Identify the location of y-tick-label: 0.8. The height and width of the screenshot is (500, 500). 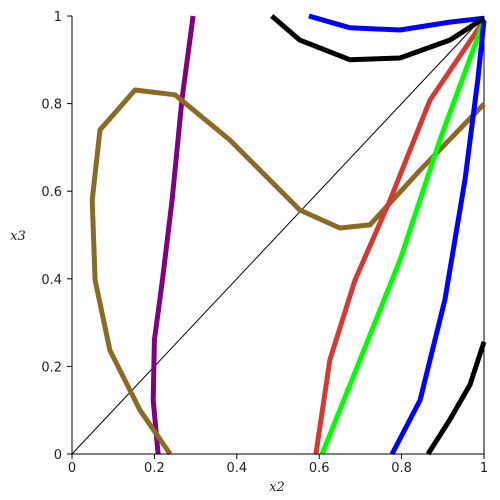
(51, 105).